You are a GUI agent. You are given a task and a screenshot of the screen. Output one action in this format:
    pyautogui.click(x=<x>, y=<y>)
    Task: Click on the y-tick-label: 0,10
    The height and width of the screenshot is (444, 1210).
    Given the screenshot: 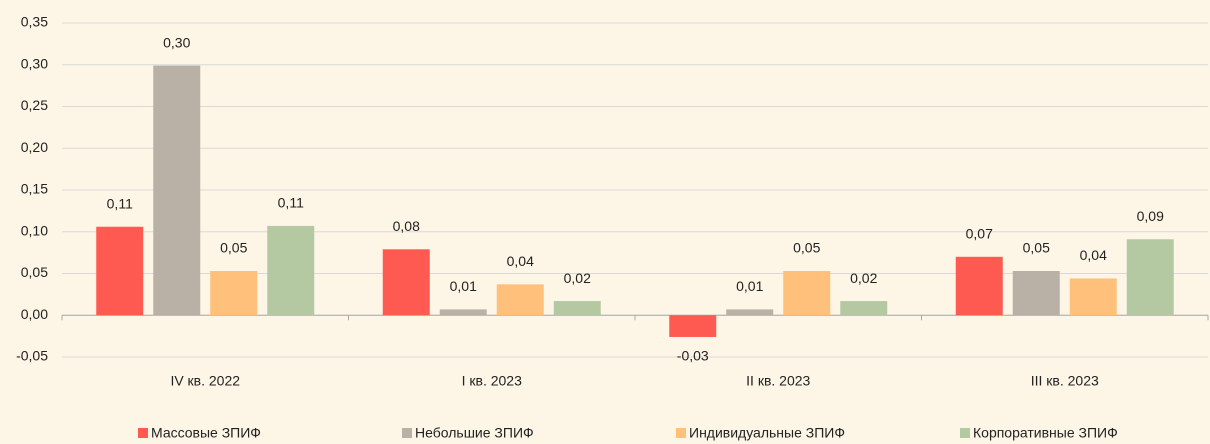 What is the action you would take?
    pyautogui.click(x=34, y=230)
    